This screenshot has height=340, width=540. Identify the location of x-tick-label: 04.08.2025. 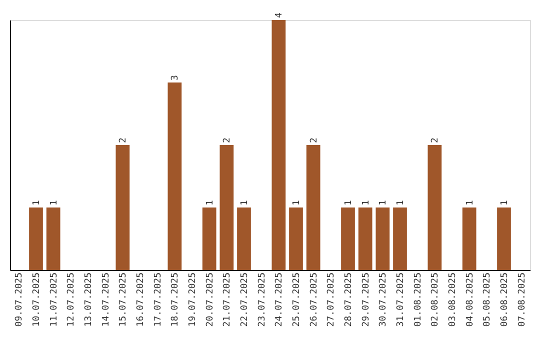
(470, 299).